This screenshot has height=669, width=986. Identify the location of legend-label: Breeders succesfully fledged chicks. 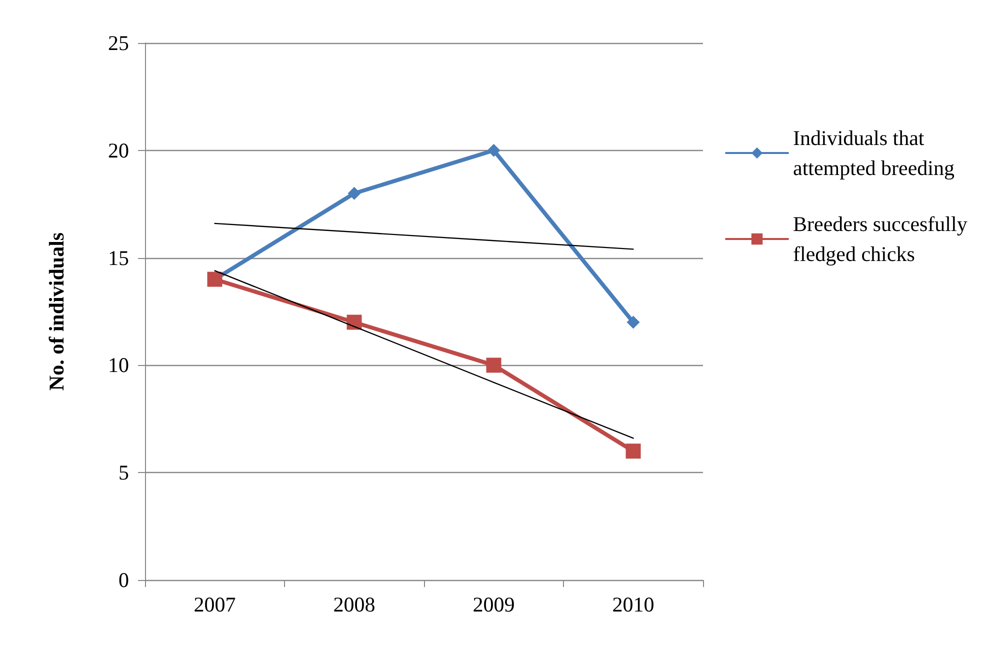
(883, 239).